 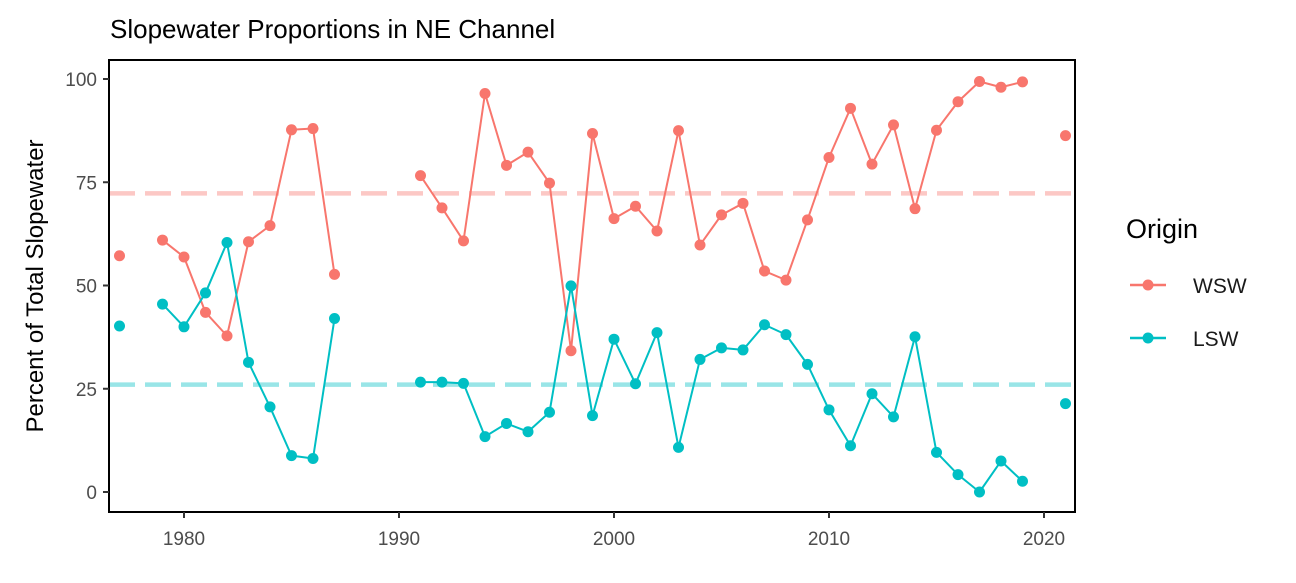 What do you see at coordinates (614, 219) in the screenshot?
I see `data-point-wsw-2000` at bounding box center [614, 219].